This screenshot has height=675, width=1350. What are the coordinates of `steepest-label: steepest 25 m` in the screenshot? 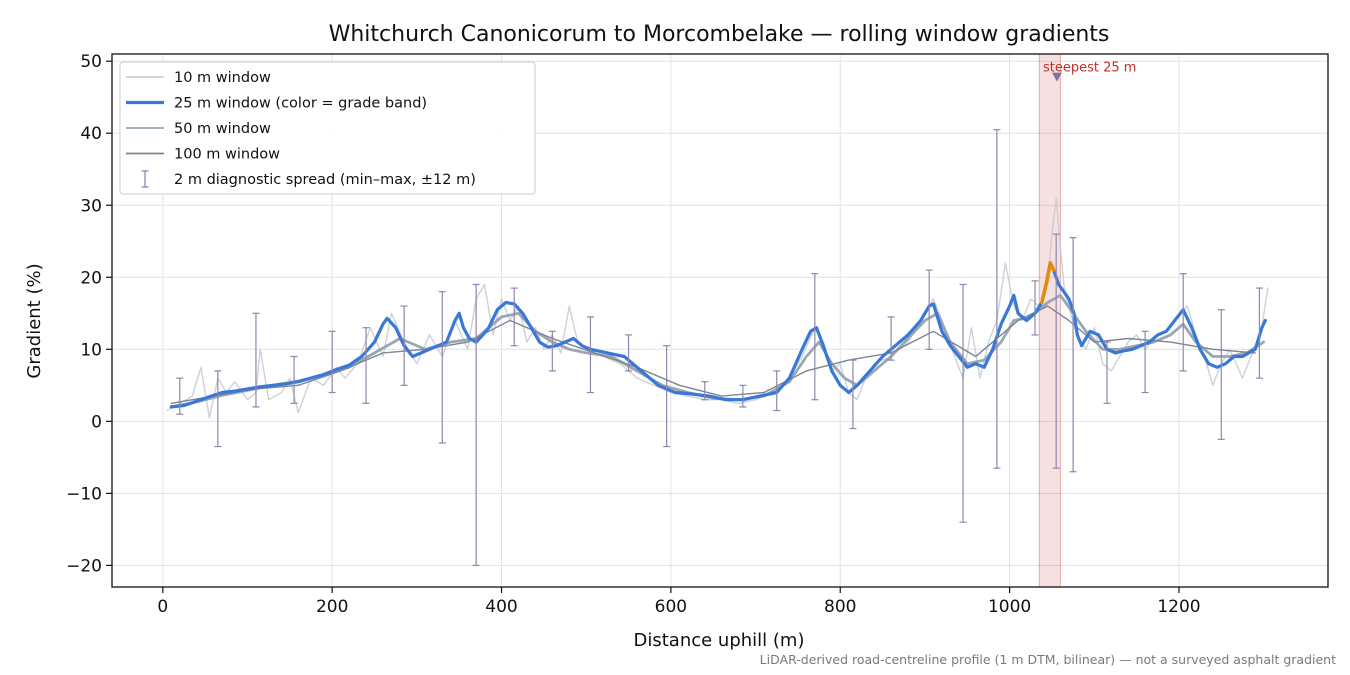 It's located at (1089, 68).